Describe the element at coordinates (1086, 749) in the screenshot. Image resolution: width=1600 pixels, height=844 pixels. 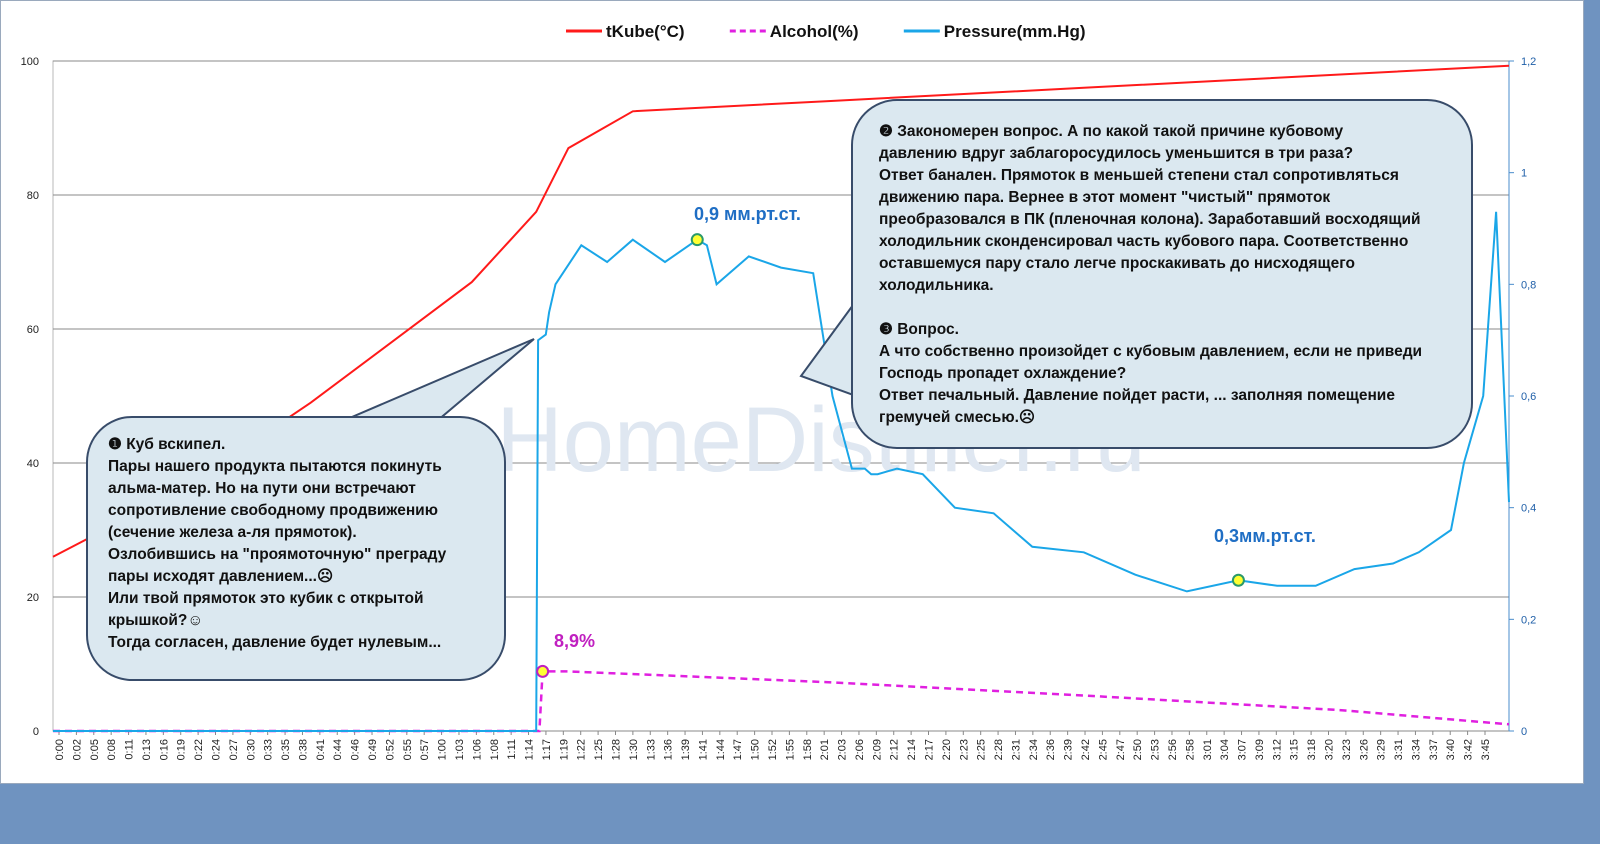
I see `x-tick-label: 2:42` at that location.